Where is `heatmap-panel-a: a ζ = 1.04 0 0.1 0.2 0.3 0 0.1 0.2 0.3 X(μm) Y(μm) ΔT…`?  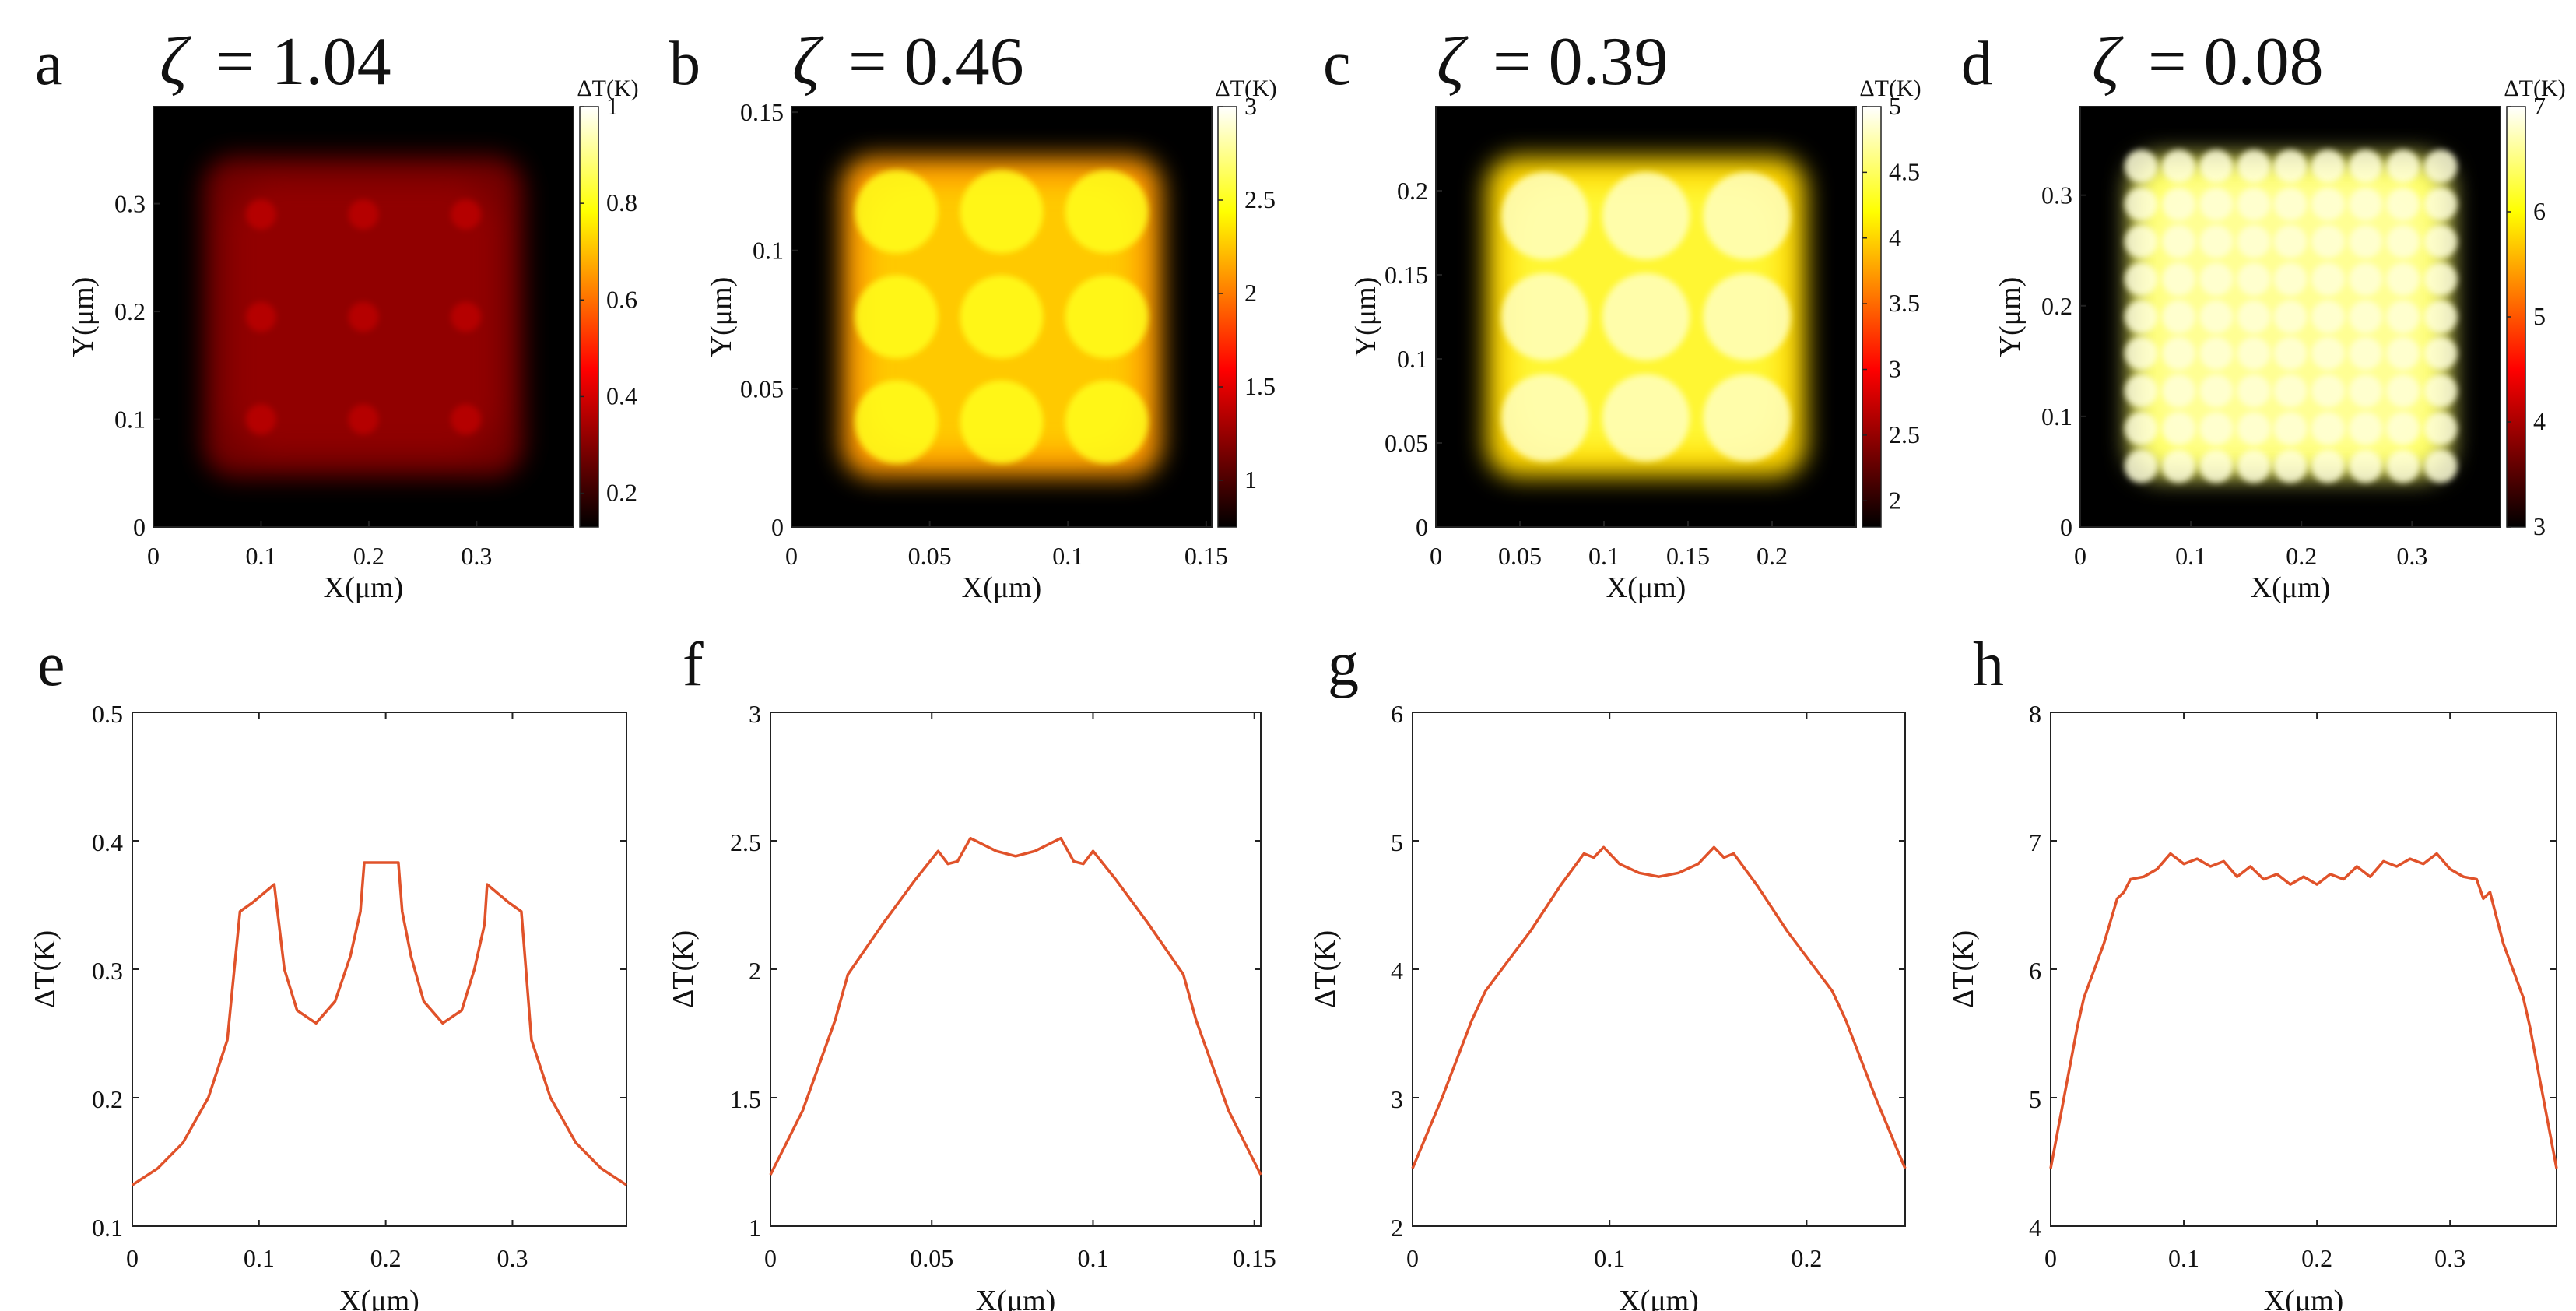 heatmap-panel-a: a ζ = 1.04 0 0.1 0.2 0.3 0 0.1 0.2 0.3 X(μm) Y(μm) ΔT… is located at coordinates (337, 314).